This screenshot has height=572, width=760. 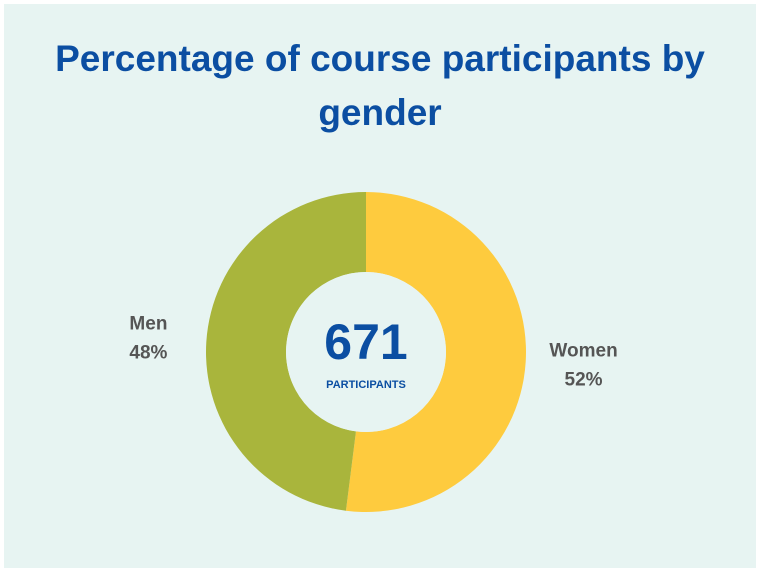 I want to click on segment-label: Women, so click(x=583, y=351).